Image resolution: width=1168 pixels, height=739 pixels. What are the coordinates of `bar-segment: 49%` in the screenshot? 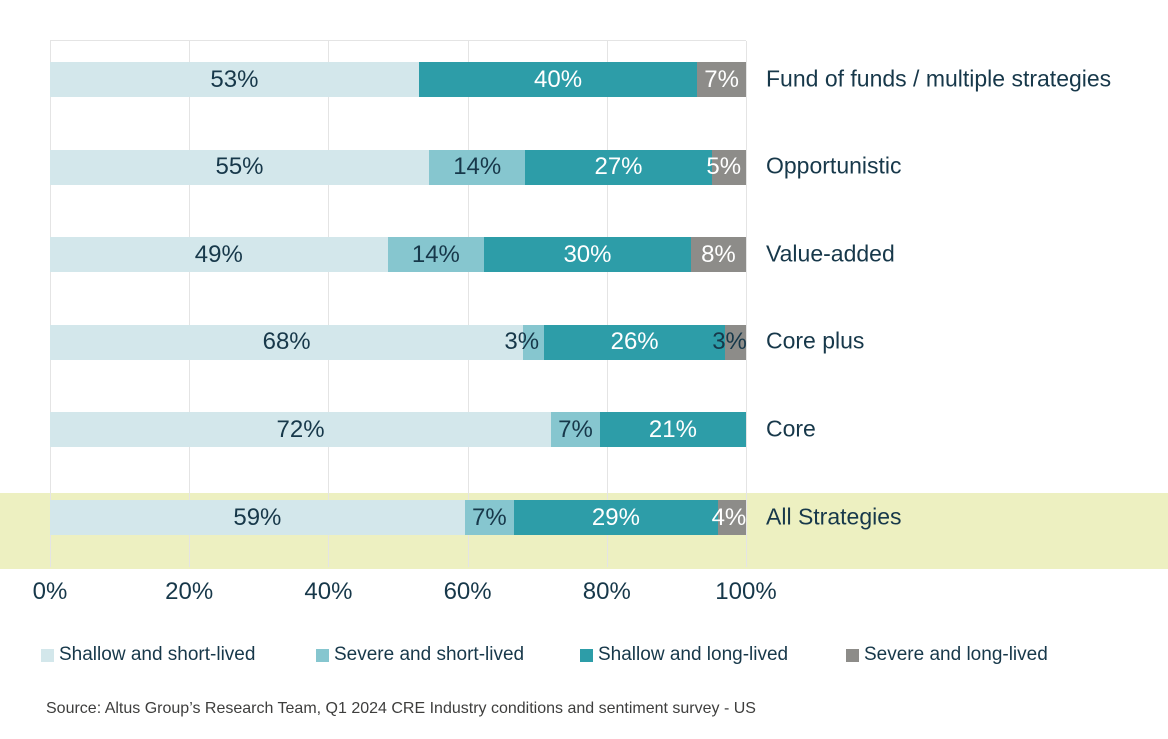 It's located at (219, 255).